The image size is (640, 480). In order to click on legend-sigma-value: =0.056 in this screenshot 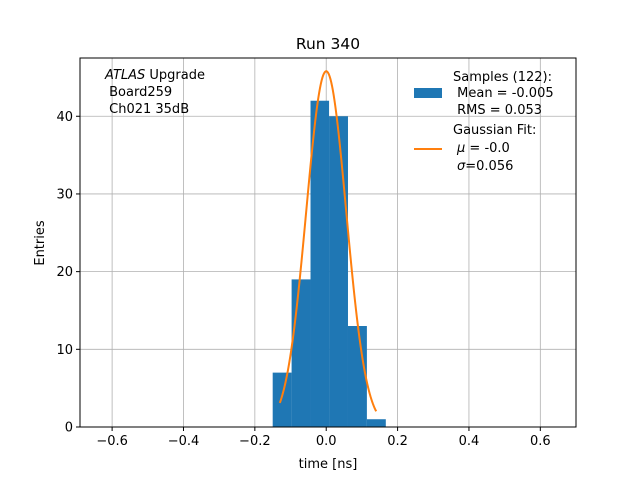, I will do `click(489, 166)`.